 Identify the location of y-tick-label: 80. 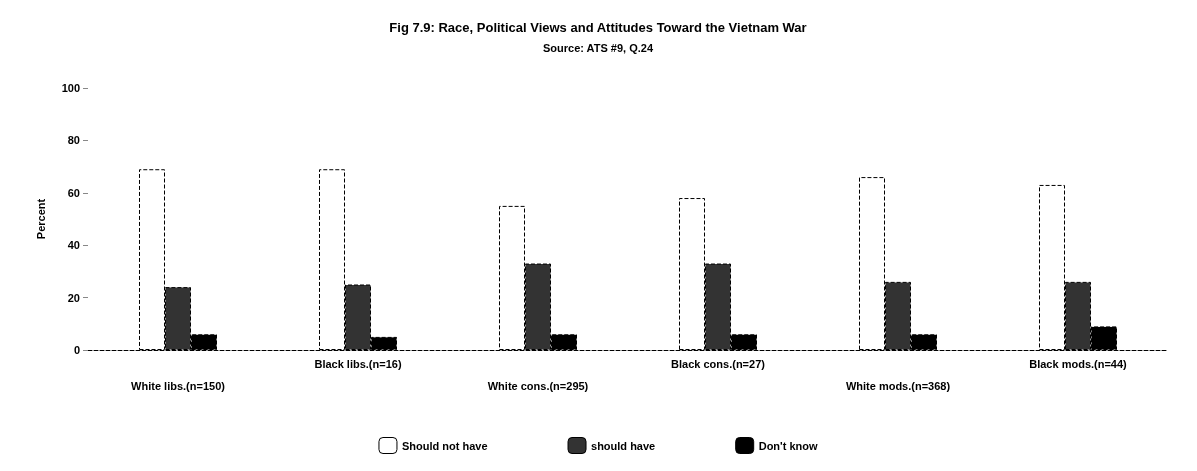
(73, 140).